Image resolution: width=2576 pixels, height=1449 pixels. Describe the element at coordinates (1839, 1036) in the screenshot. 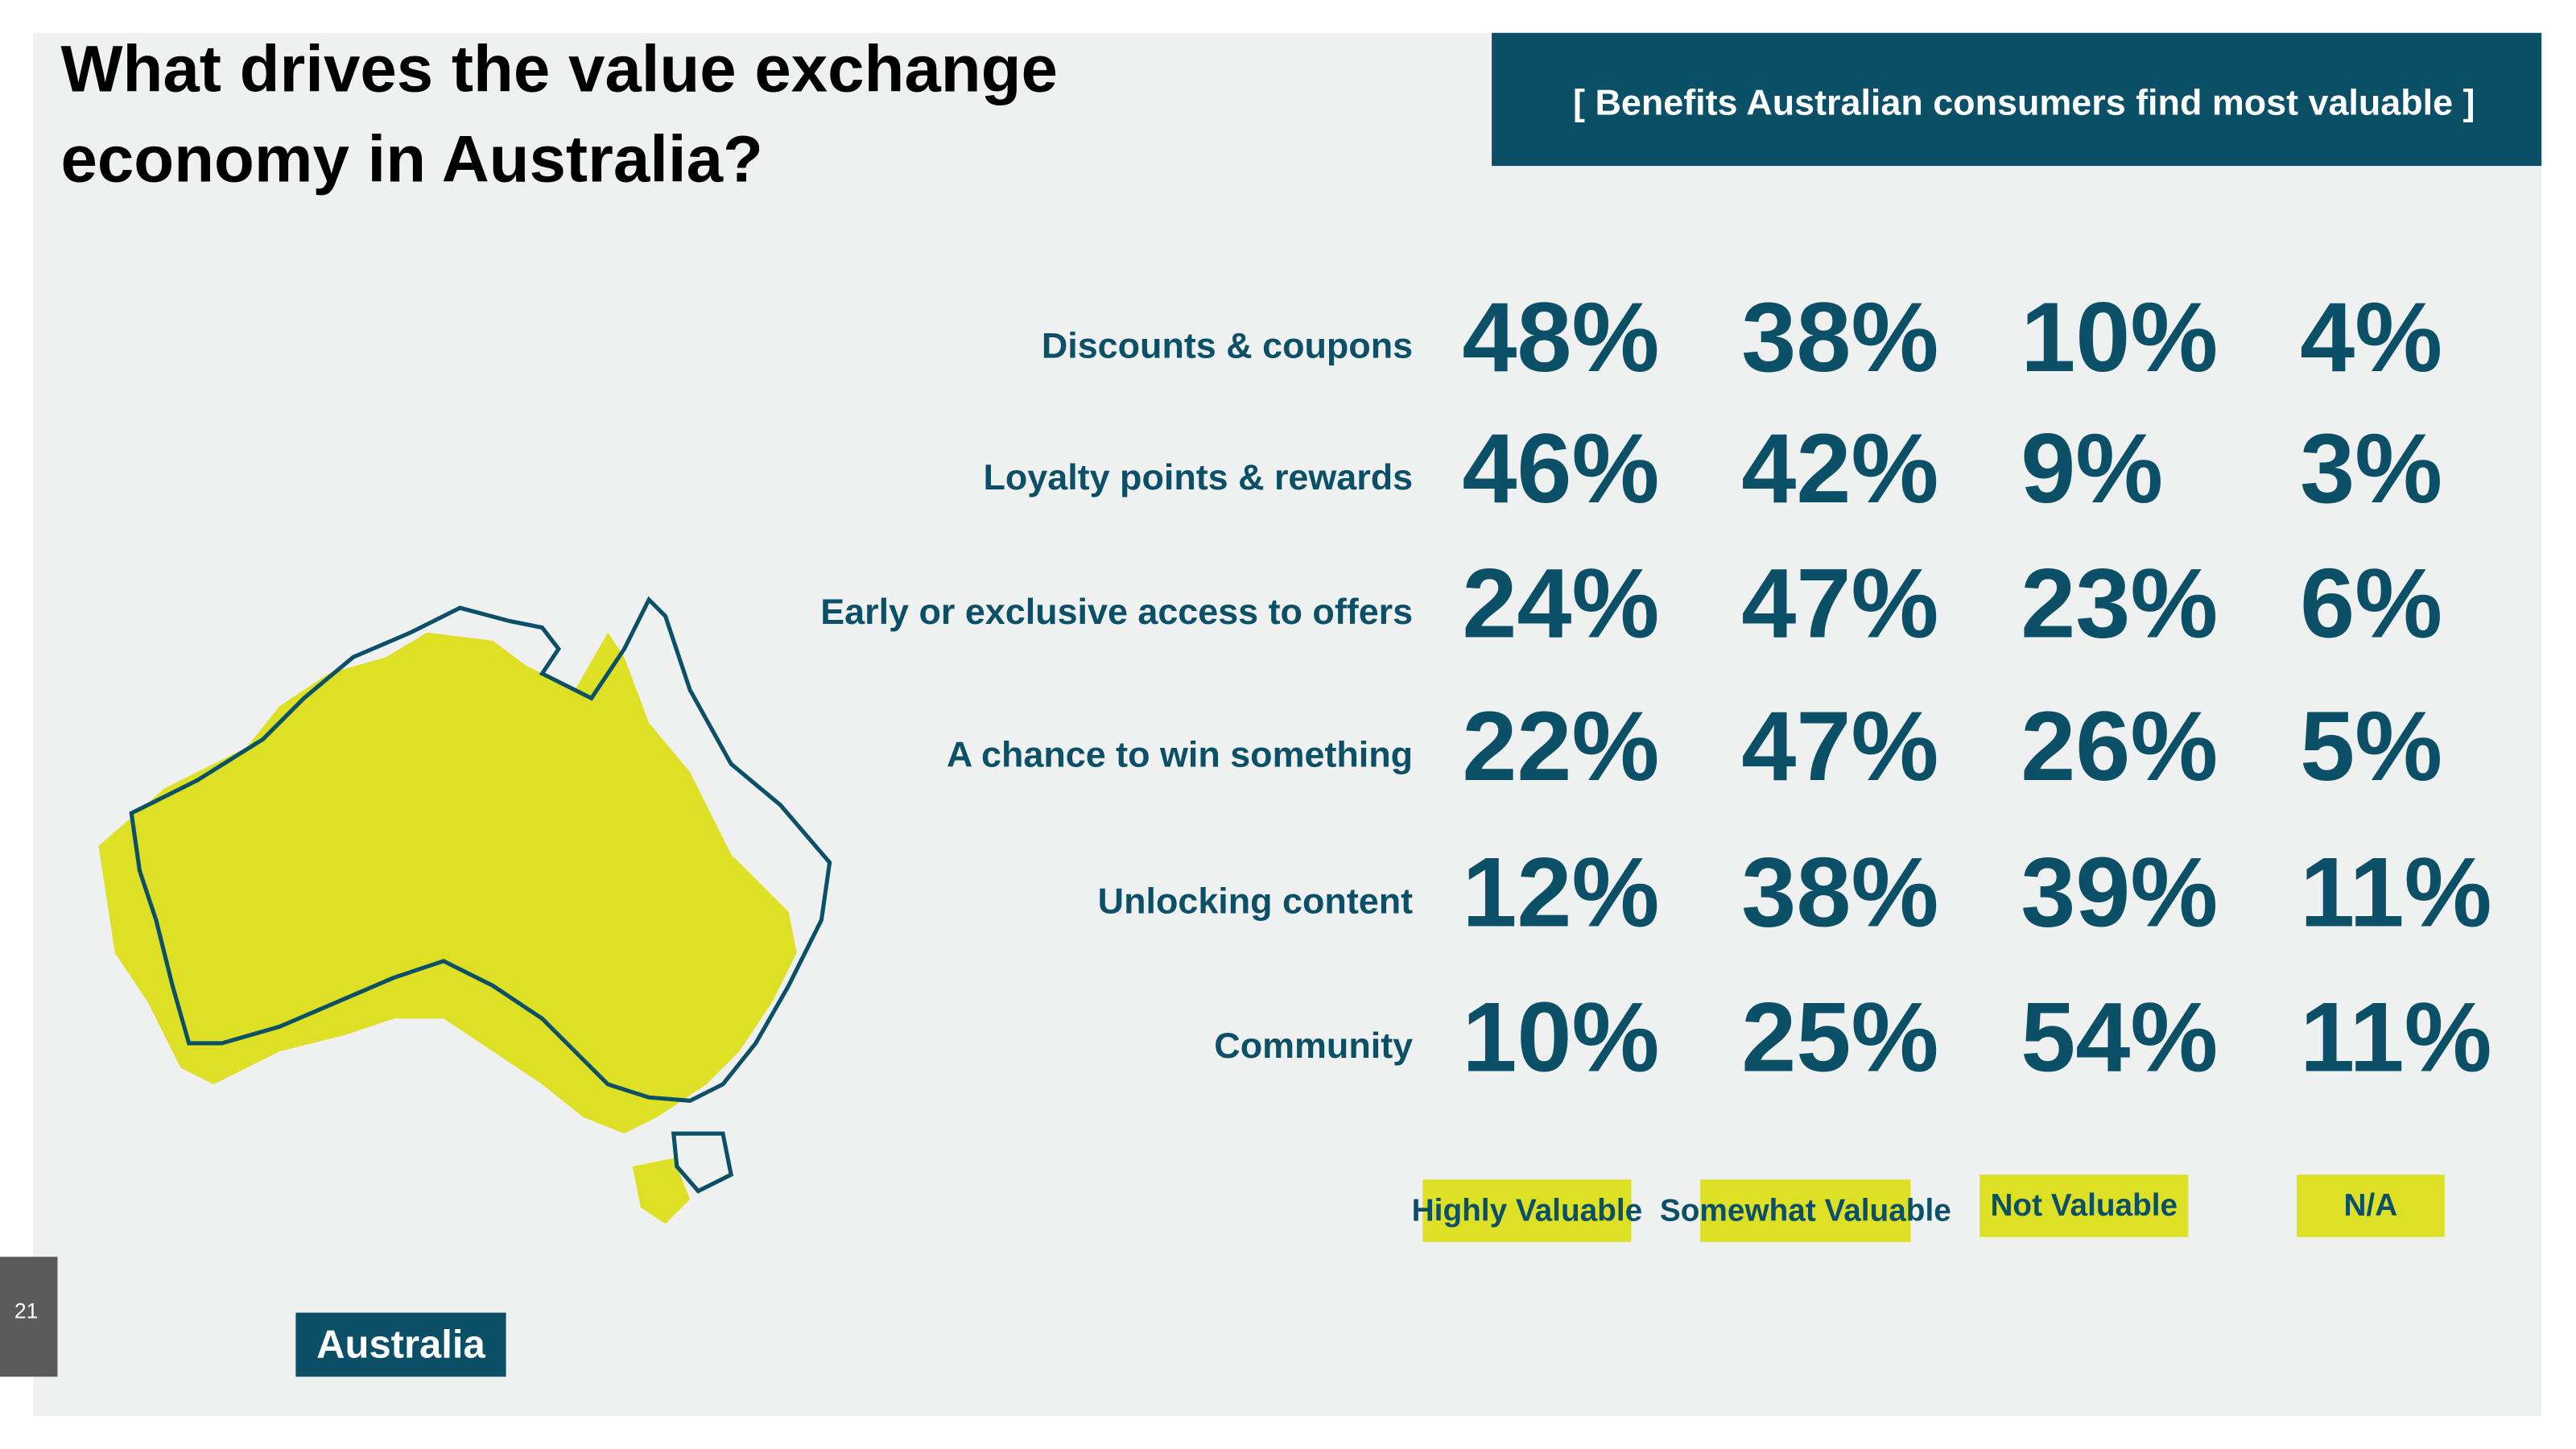

I see `cell-value: 25%` at that location.